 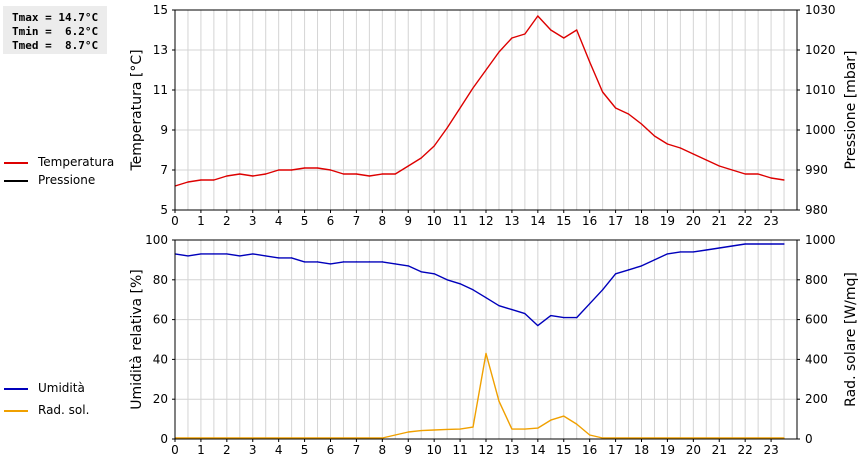 I want to click on y-left-tick-label: 13, so click(x=160, y=50).